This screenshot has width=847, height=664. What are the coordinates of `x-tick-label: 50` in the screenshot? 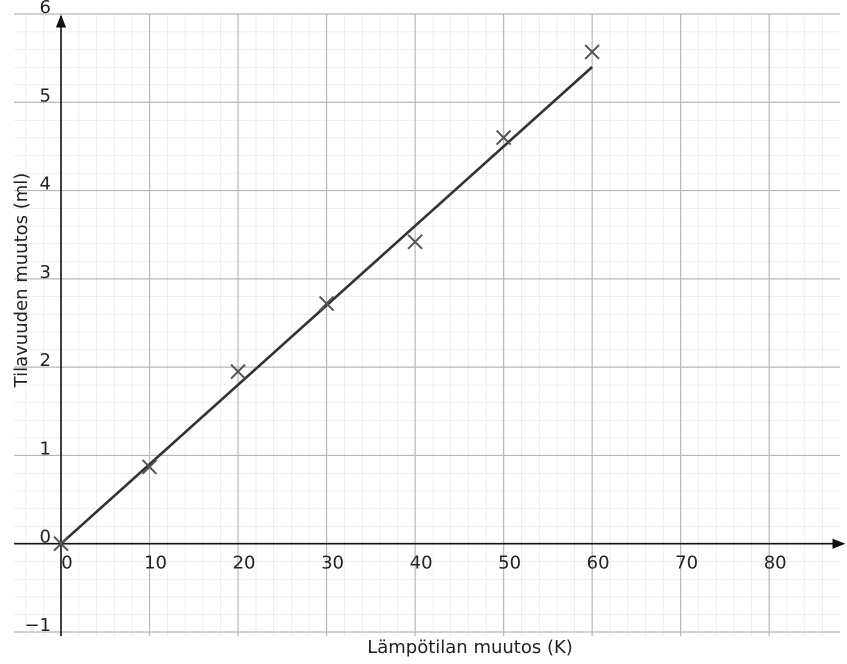 It's located at (509, 563).